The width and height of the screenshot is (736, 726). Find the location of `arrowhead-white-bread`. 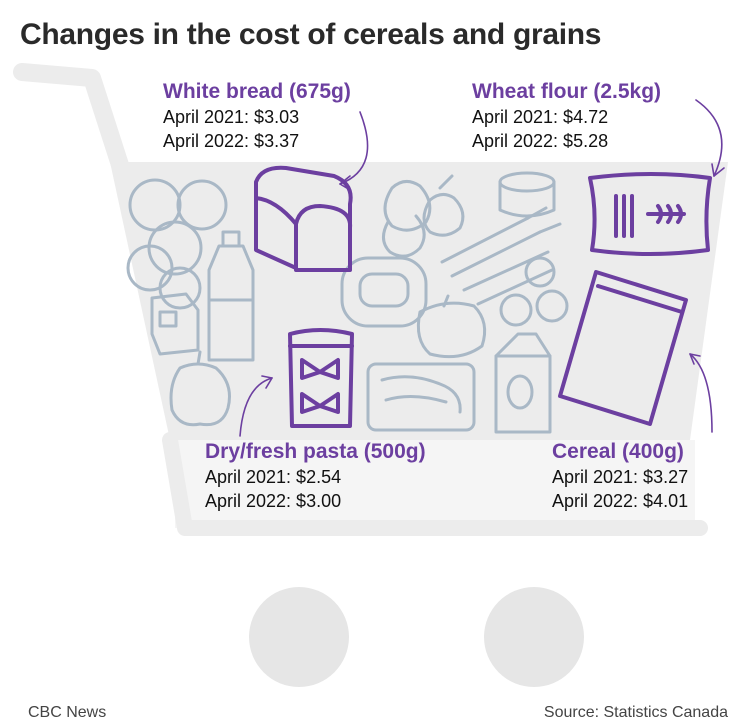

arrowhead-white-bread is located at coordinates (345, 183).